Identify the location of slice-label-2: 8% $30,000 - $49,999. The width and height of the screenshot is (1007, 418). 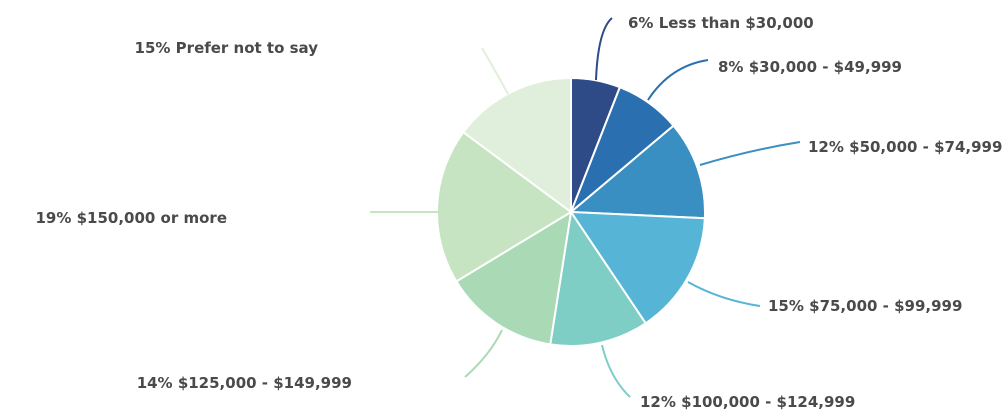
(810, 67).